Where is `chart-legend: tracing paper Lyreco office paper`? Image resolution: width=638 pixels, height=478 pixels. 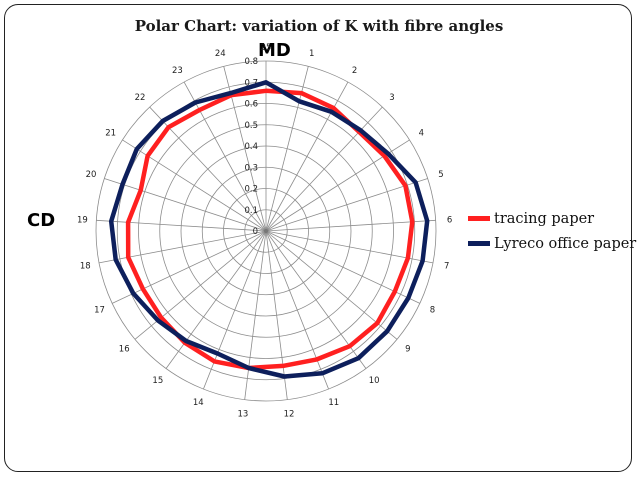 chart-legend: tracing paper Lyreco office paper is located at coordinates (552, 231).